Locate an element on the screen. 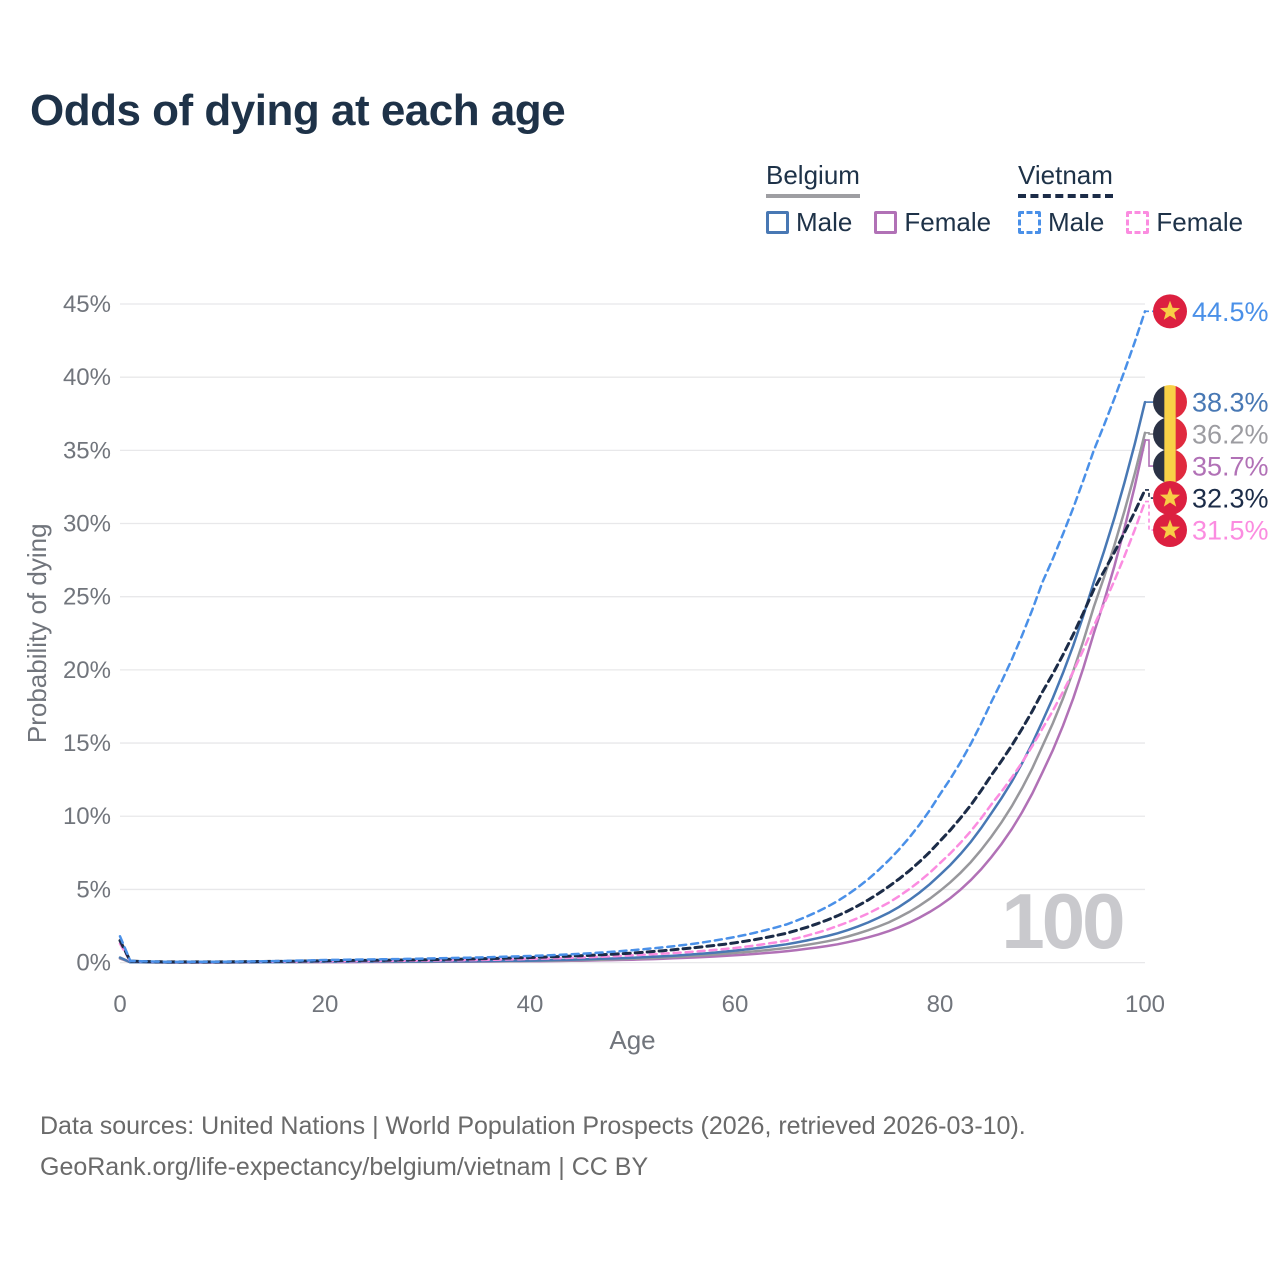 The image size is (1280, 1280). end-label-value: 32.3% is located at coordinates (1230, 499).